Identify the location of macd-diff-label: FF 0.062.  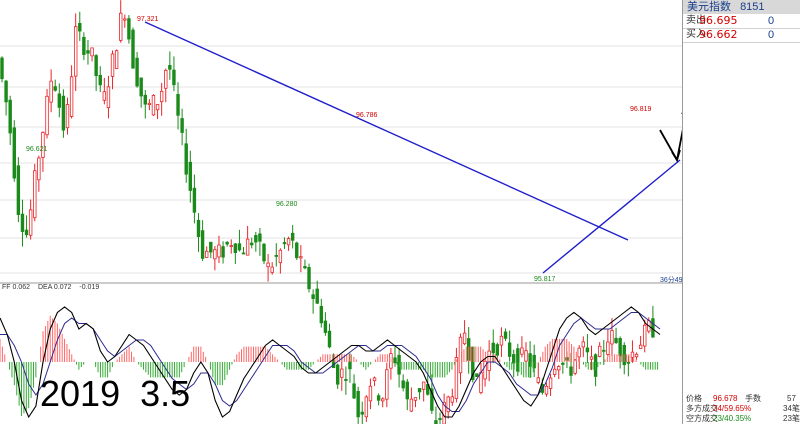
(16, 287).